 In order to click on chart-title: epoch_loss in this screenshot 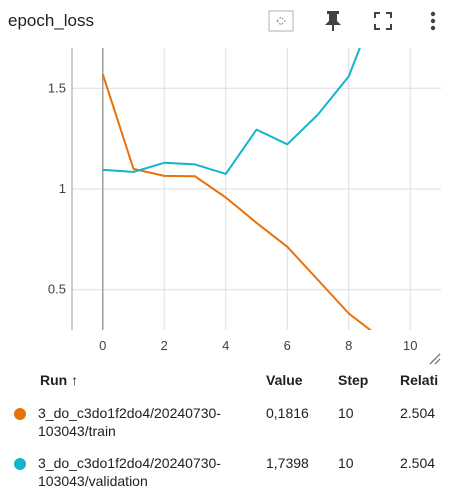, I will do `click(51, 20)`.